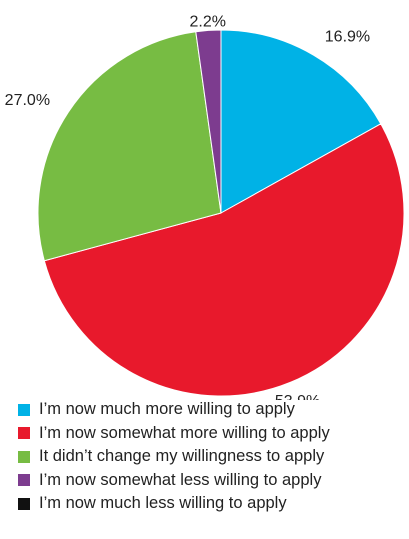 This screenshot has width=409, height=539. What do you see at coordinates (180, 479) in the screenshot?
I see `legend-label: I’m now somewhat less willing to apply` at bounding box center [180, 479].